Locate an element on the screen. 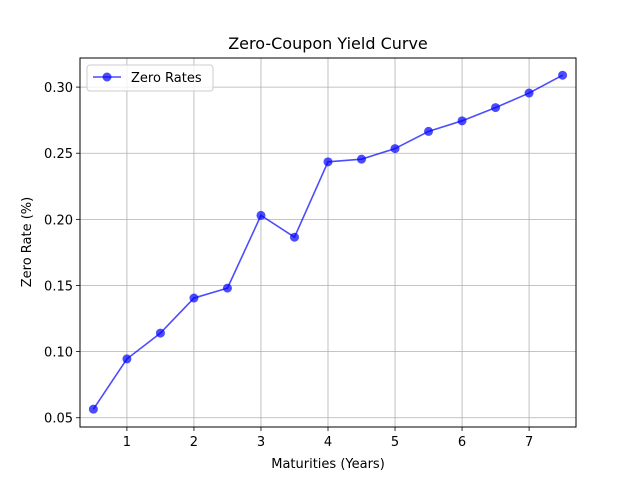 The width and height of the screenshot is (640, 480). y-tick-label: 0.30 is located at coordinates (58, 88).